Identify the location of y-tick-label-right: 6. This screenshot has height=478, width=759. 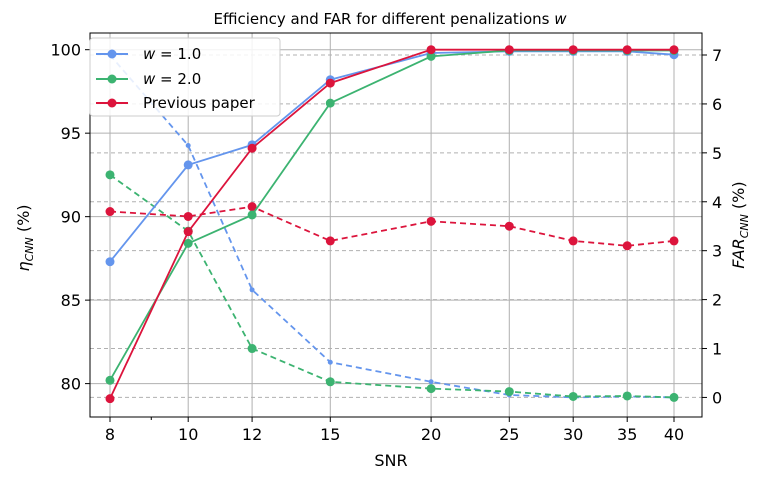
(717, 104).